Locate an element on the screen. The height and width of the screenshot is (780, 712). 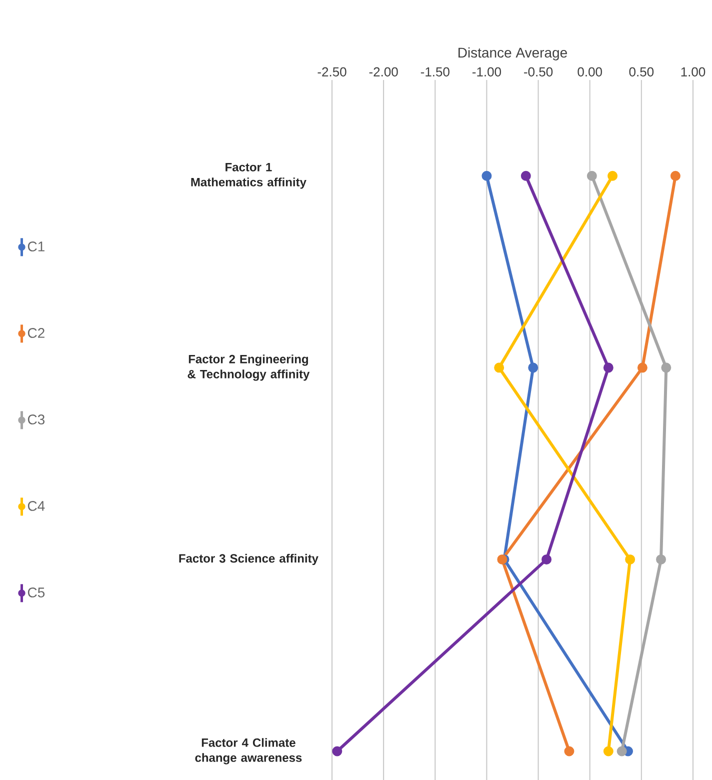
x-tick-label: -1.50 is located at coordinates (435, 71).